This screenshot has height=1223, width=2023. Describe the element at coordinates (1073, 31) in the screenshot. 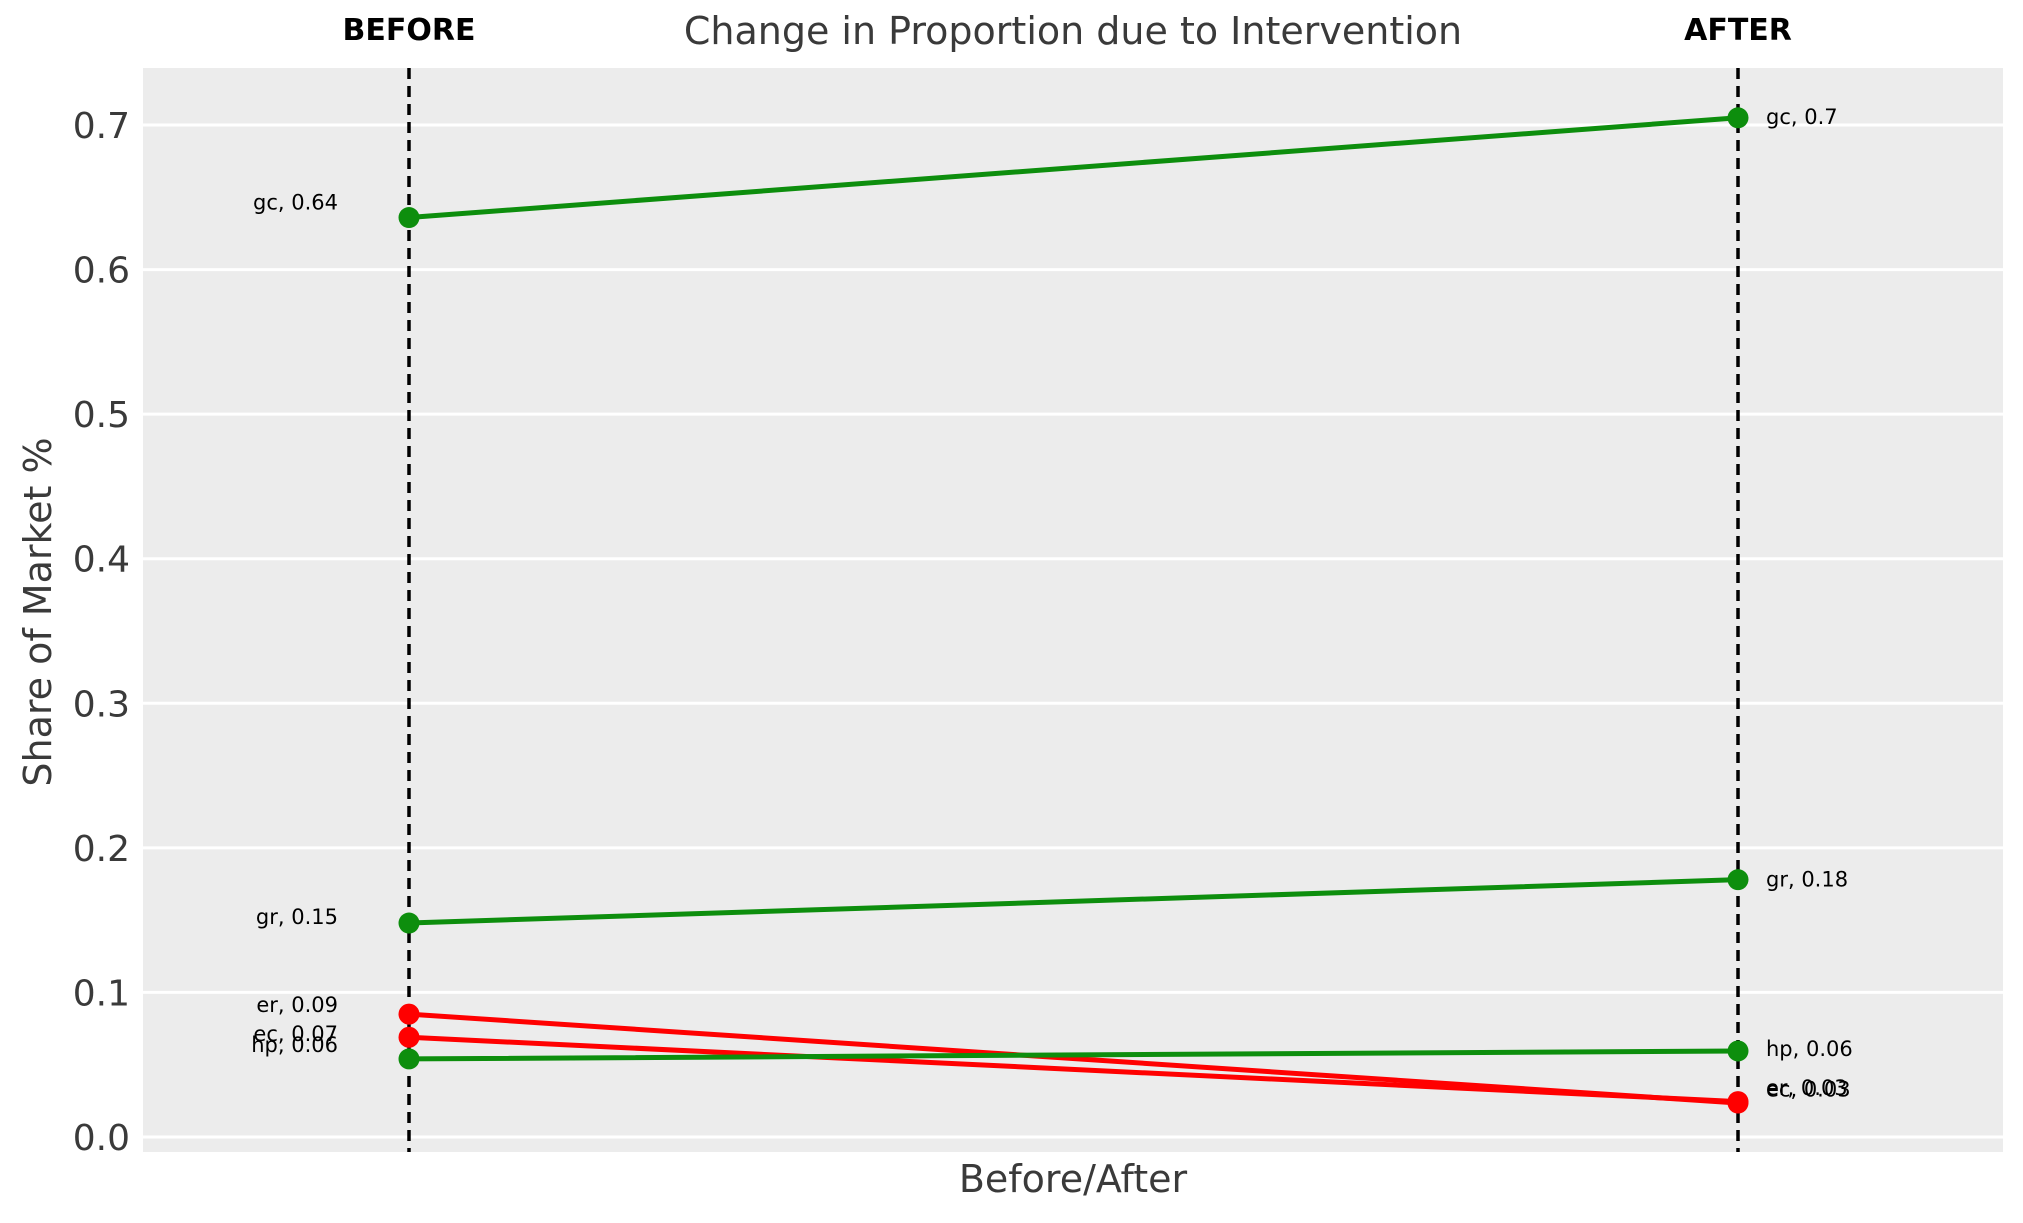

I see `chart-title: Change in Proportion due to Intervention` at that location.